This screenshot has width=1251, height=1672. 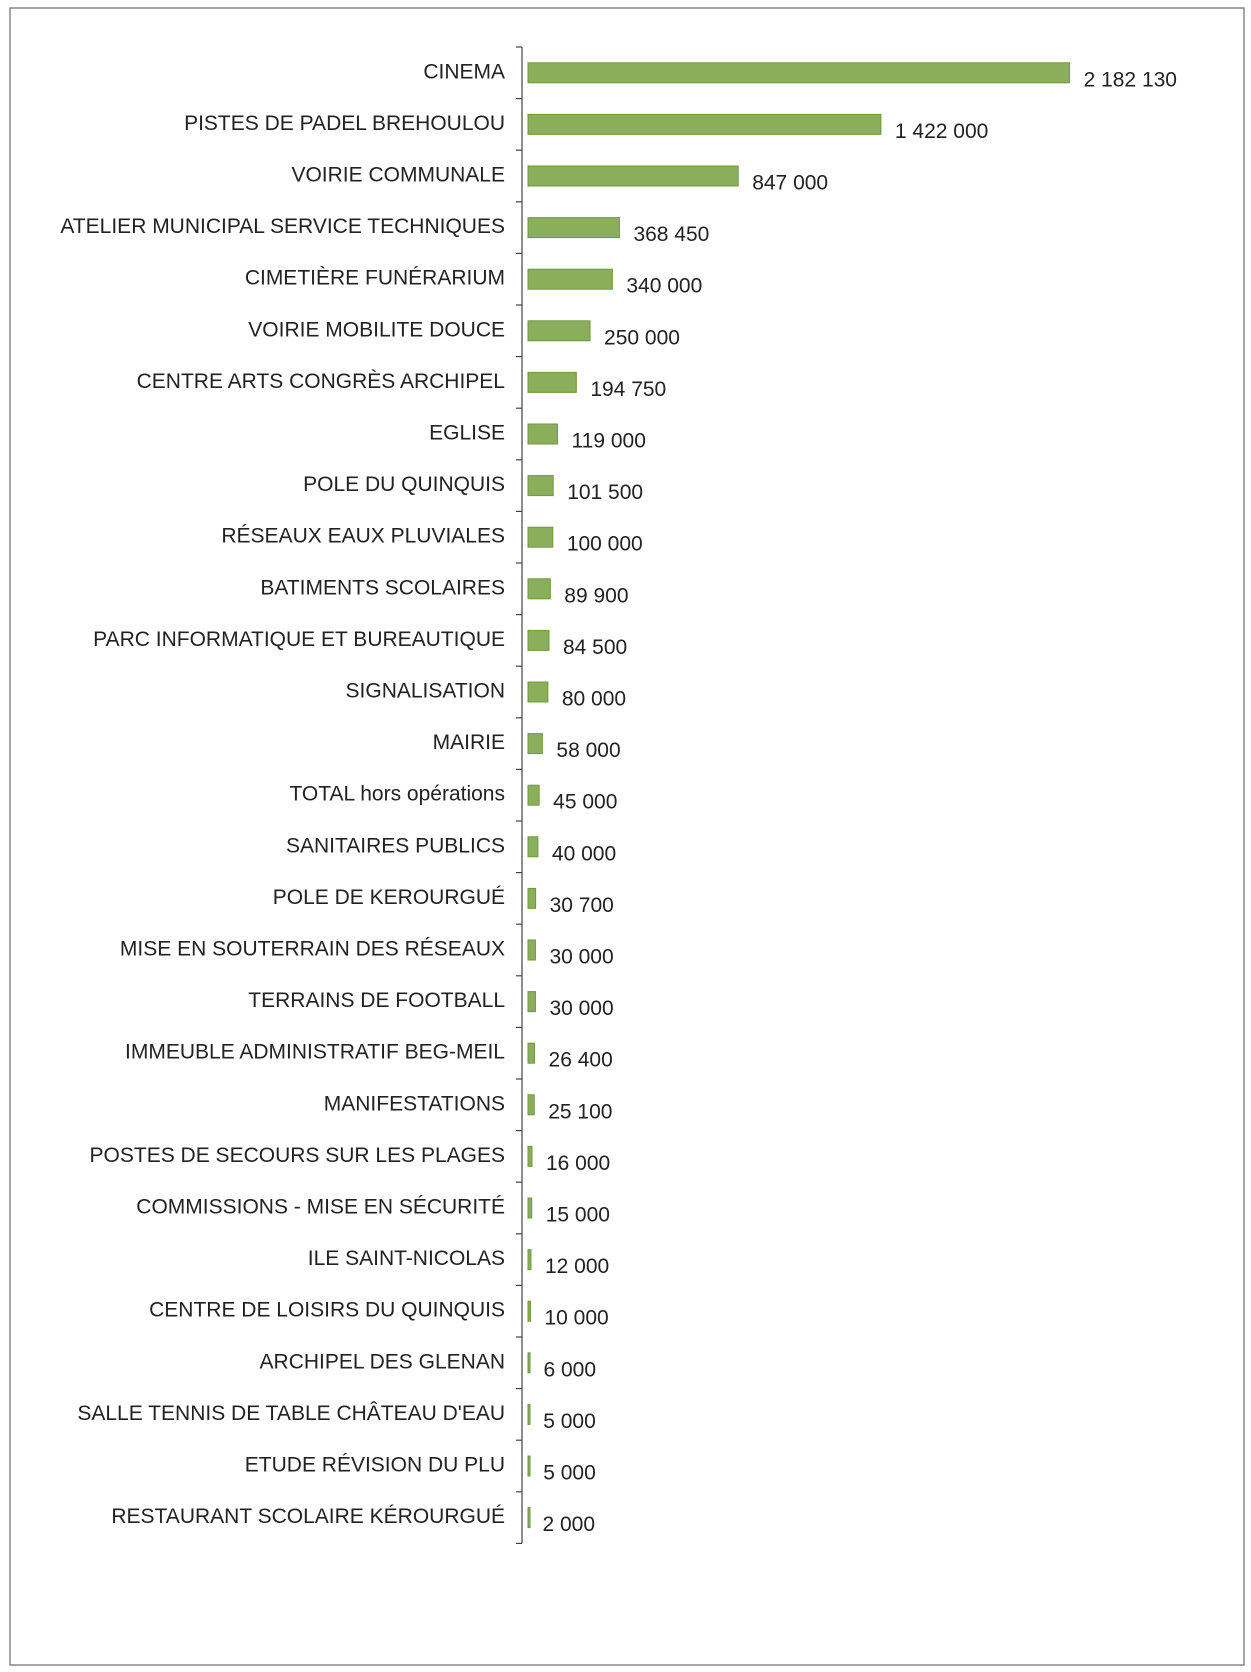 What do you see at coordinates (609, 441) in the screenshot?
I see `value-label: 119 000` at bounding box center [609, 441].